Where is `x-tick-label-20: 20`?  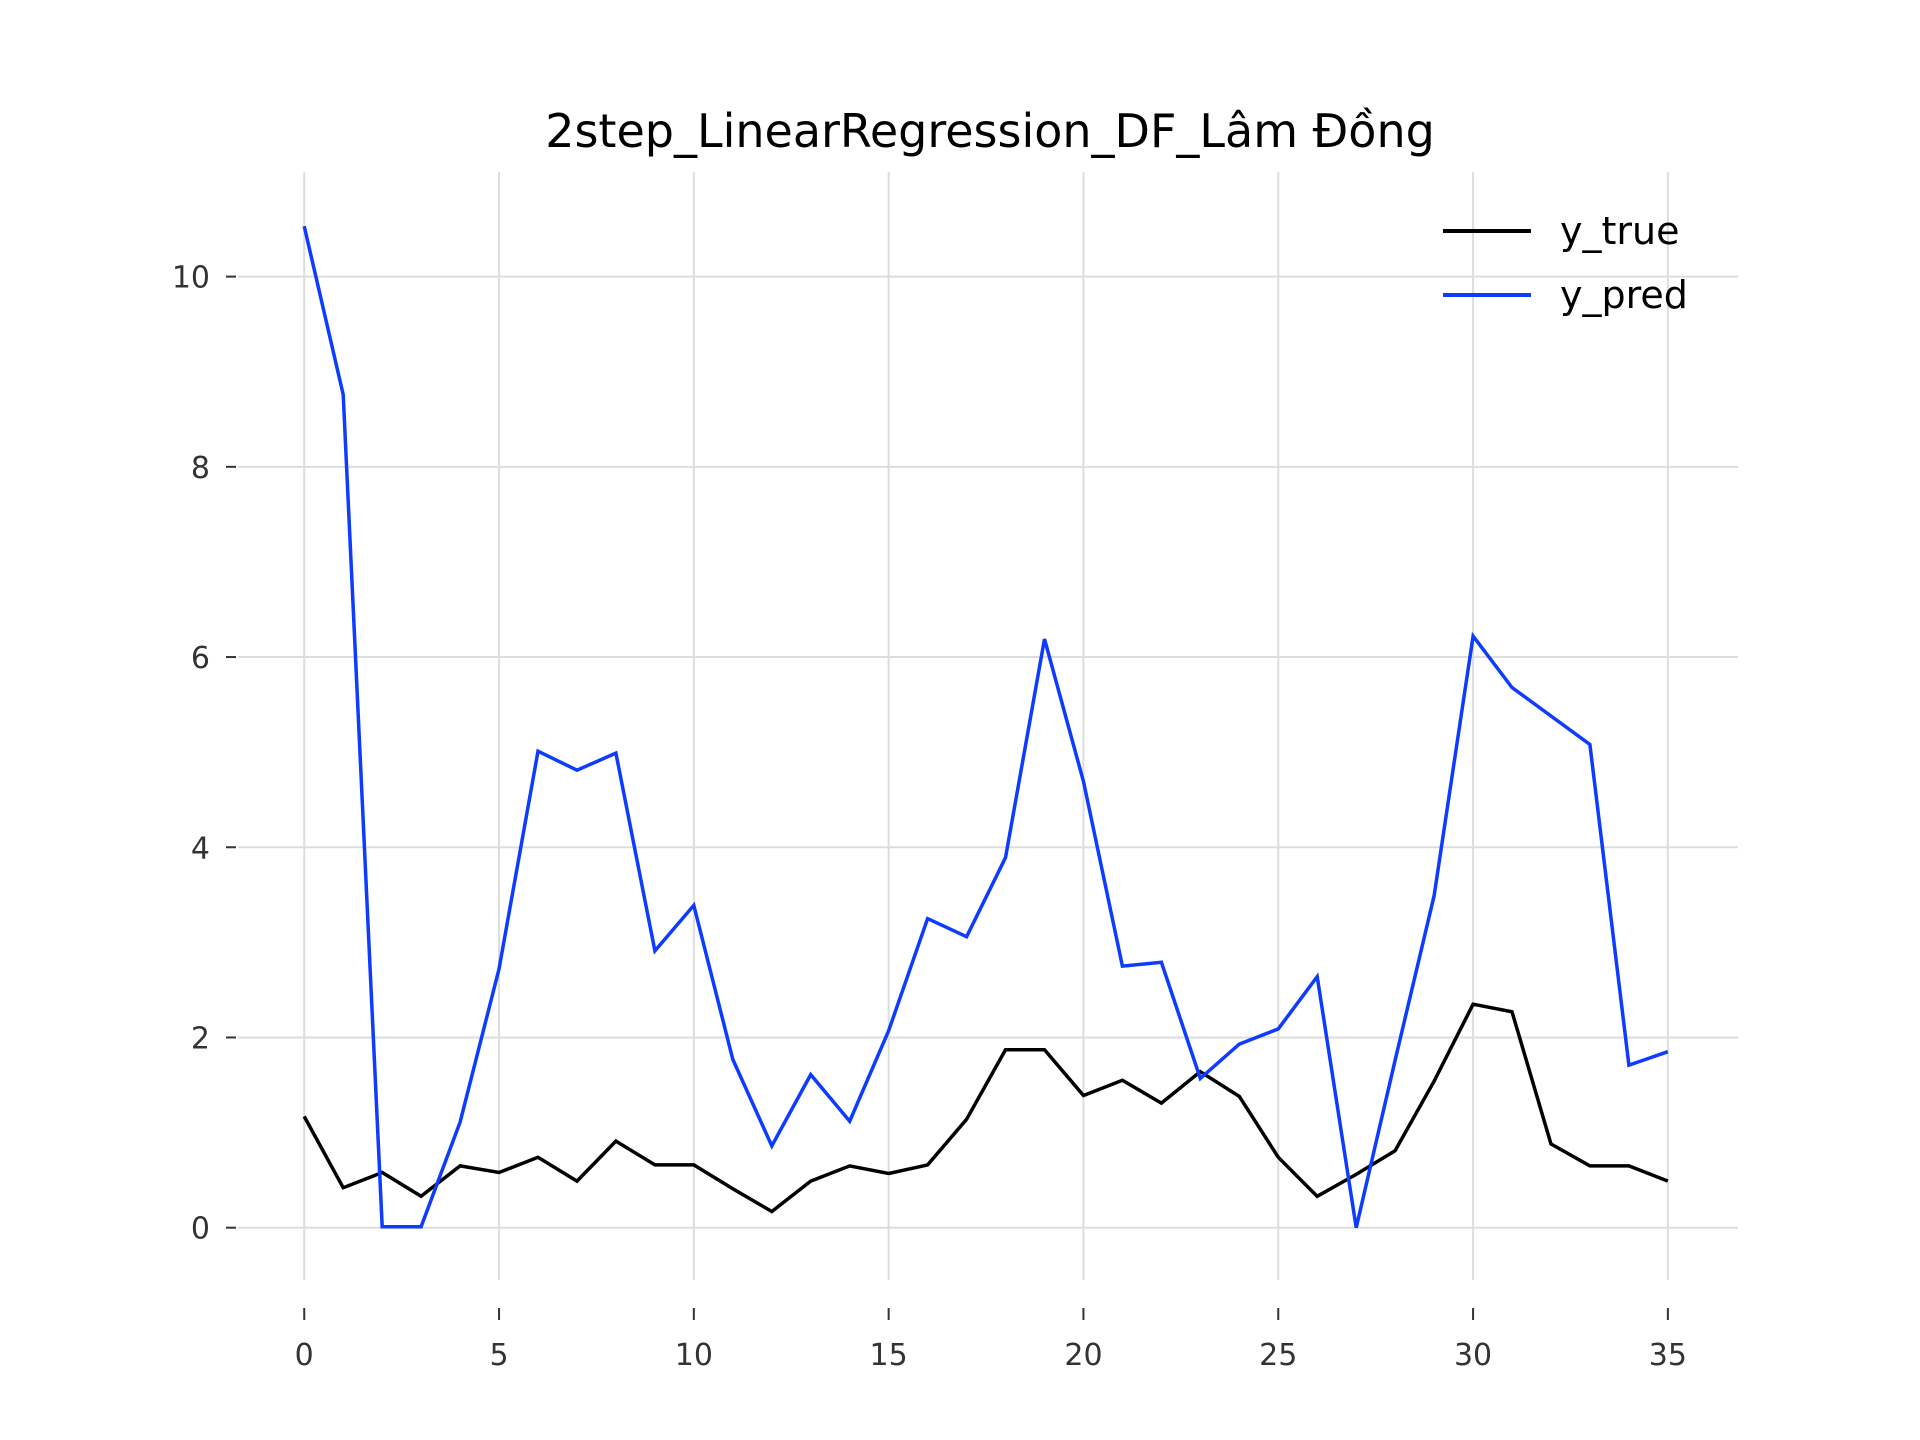 x-tick-label-20: 20 is located at coordinates (1083, 1355).